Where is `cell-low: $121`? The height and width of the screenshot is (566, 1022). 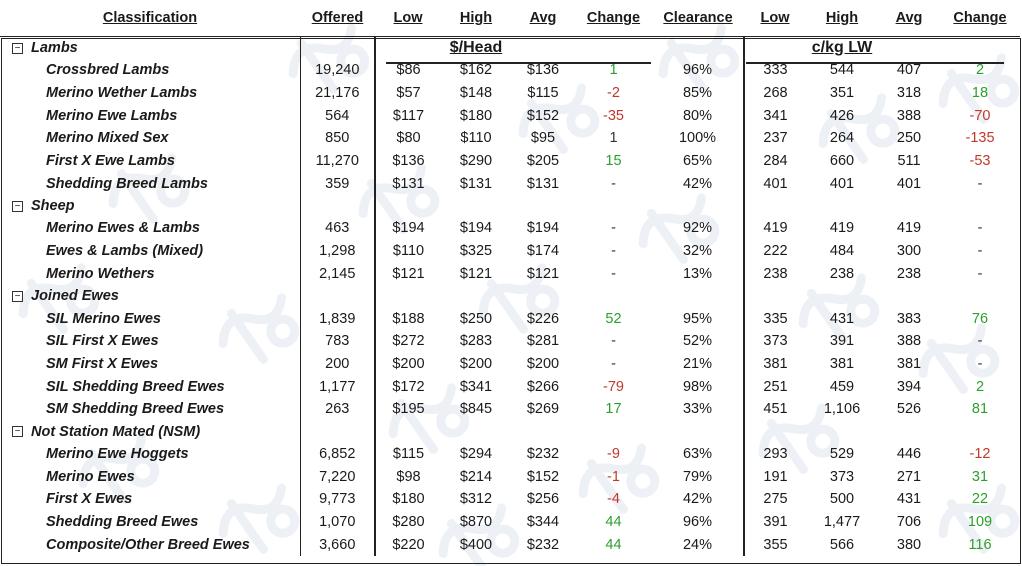 cell-low: $121 is located at coordinates (407, 274).